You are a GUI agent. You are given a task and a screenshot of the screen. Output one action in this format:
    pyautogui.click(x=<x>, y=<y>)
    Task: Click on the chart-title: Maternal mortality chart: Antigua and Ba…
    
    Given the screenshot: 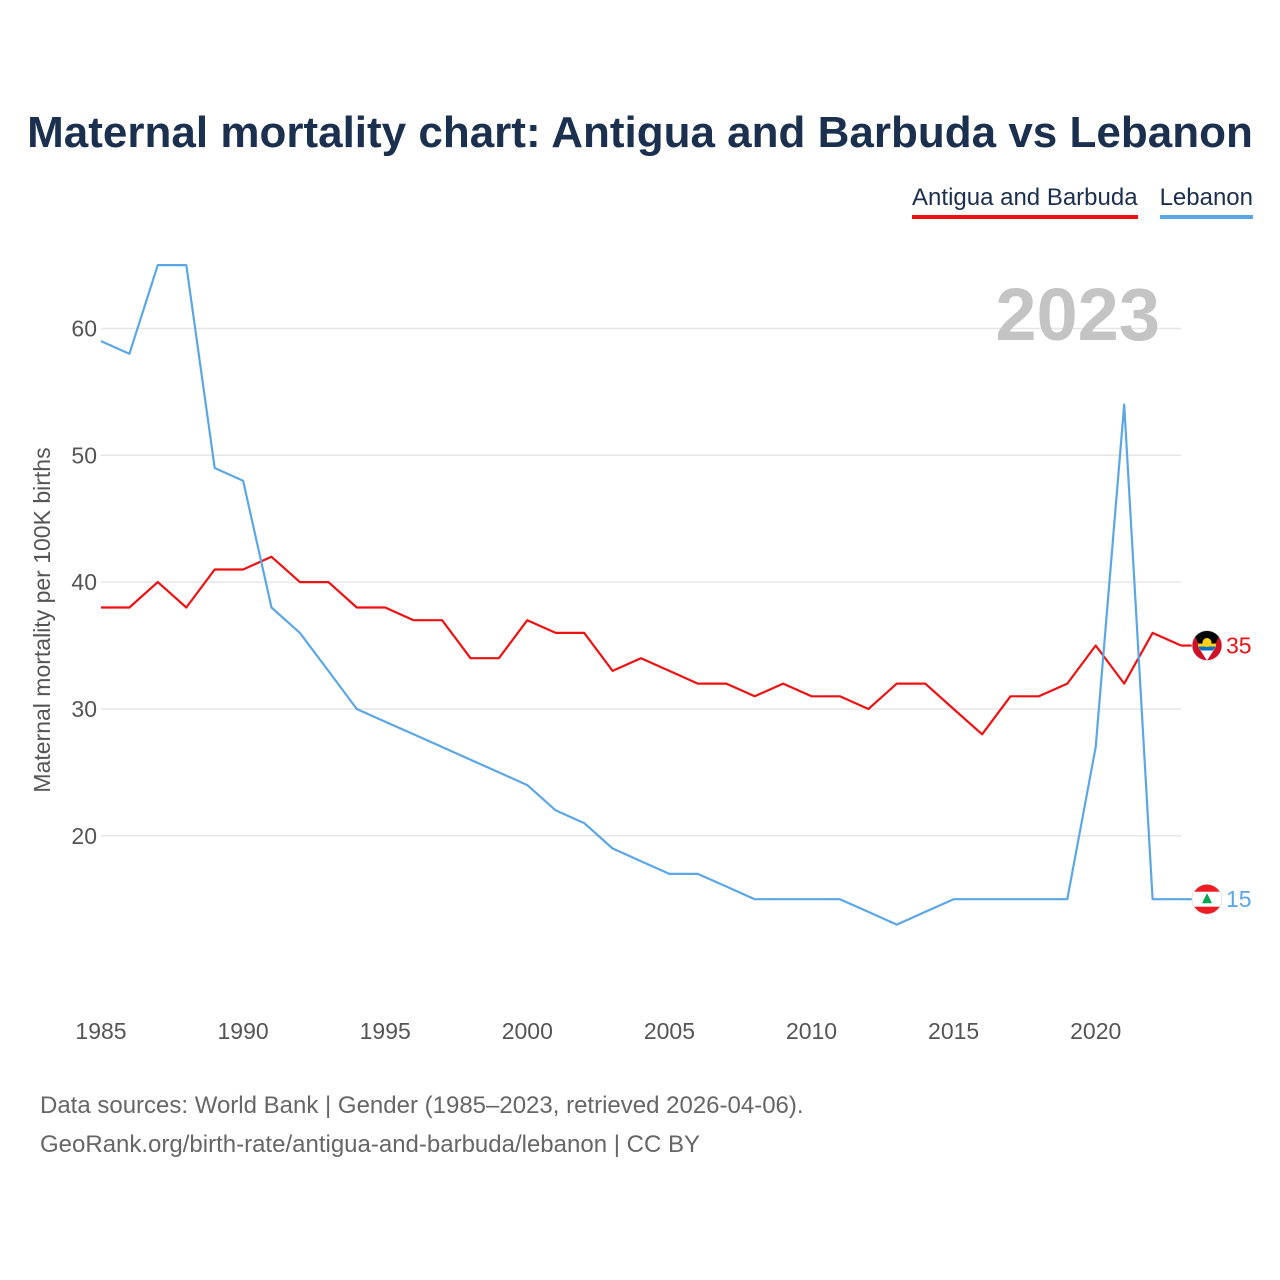 What is the action you would take?
    pyautogui.click(x=640, y=132)
    